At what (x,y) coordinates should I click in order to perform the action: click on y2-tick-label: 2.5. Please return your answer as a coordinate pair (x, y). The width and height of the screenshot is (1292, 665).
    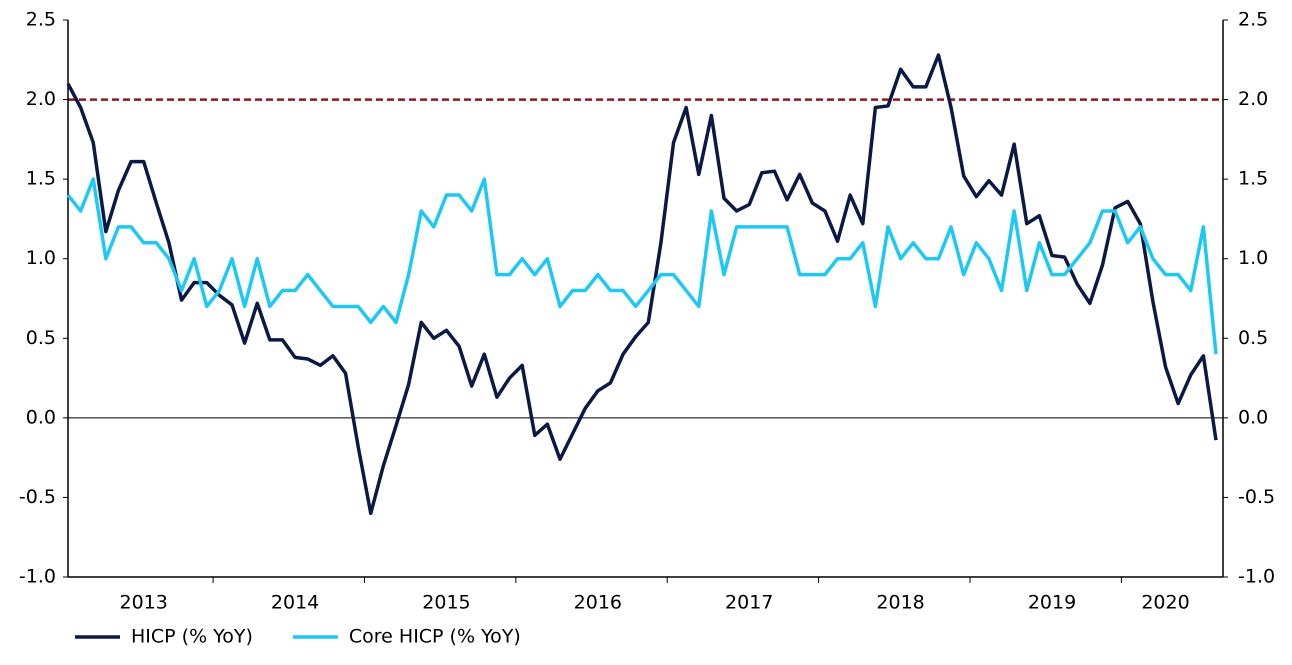
    Looking at the image, I should click on (1253, 20).